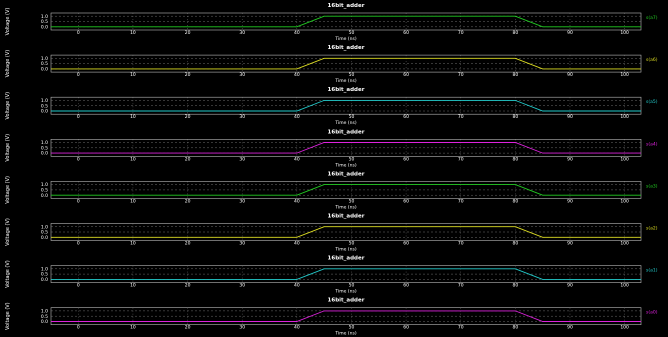 The image size is (668, 337). I want to click on legend-label: s(a1), so click(652, 271).